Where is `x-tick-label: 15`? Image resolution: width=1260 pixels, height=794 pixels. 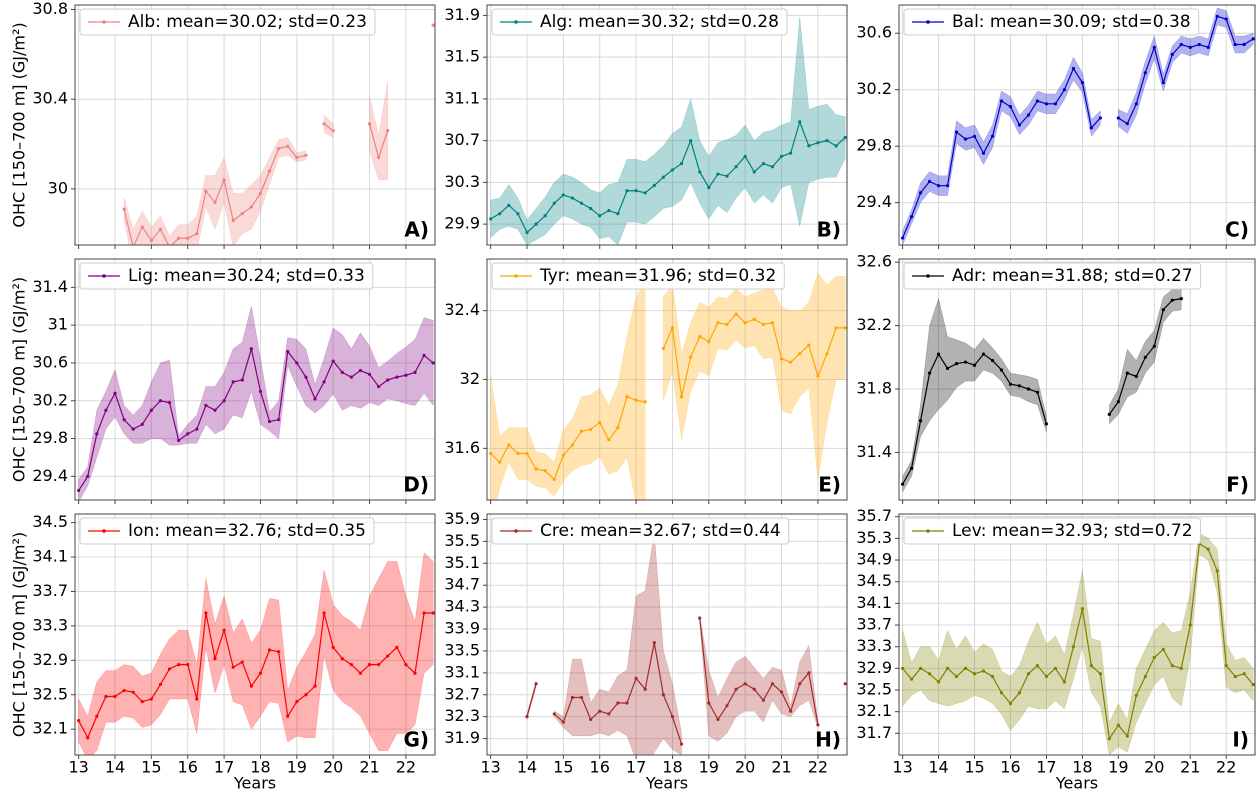 x-tick-label: 15 is located at coordinates (974, 767).